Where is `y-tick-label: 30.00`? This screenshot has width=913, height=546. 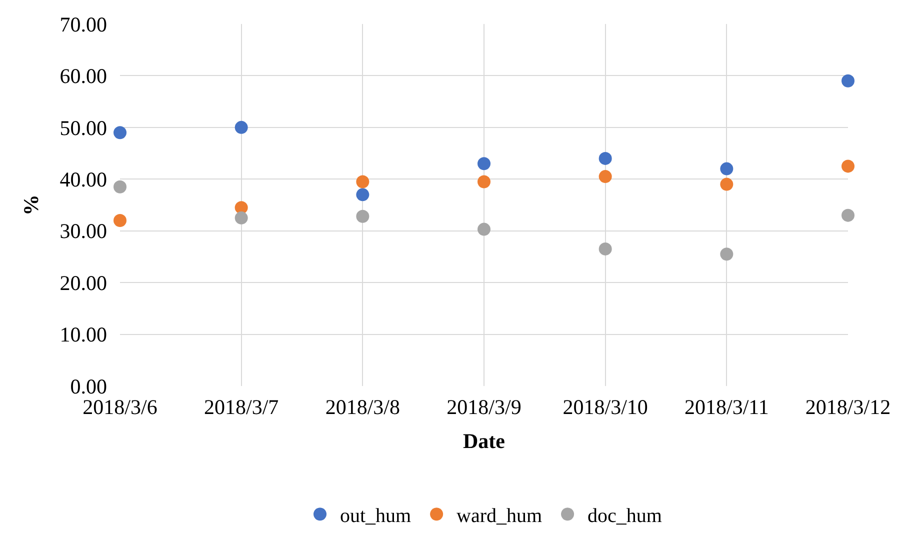
y-tick-label: 30.00 is located at coordinates (83, 231).